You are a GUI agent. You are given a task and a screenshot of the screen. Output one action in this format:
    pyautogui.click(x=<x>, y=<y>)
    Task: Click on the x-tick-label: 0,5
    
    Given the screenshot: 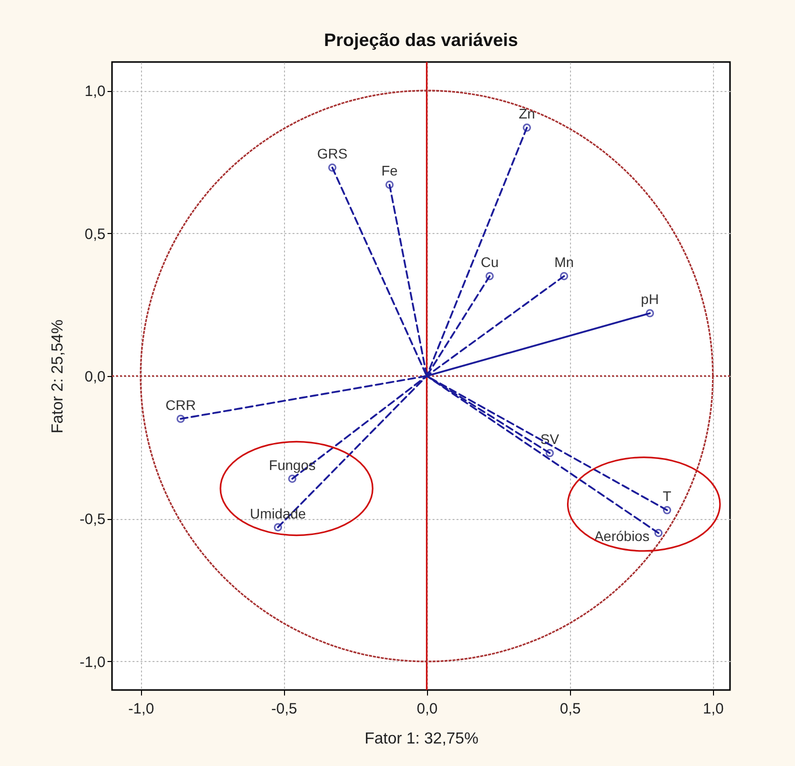 What is the action you would take?
    pyautogui.click(x=570, y=709)
    